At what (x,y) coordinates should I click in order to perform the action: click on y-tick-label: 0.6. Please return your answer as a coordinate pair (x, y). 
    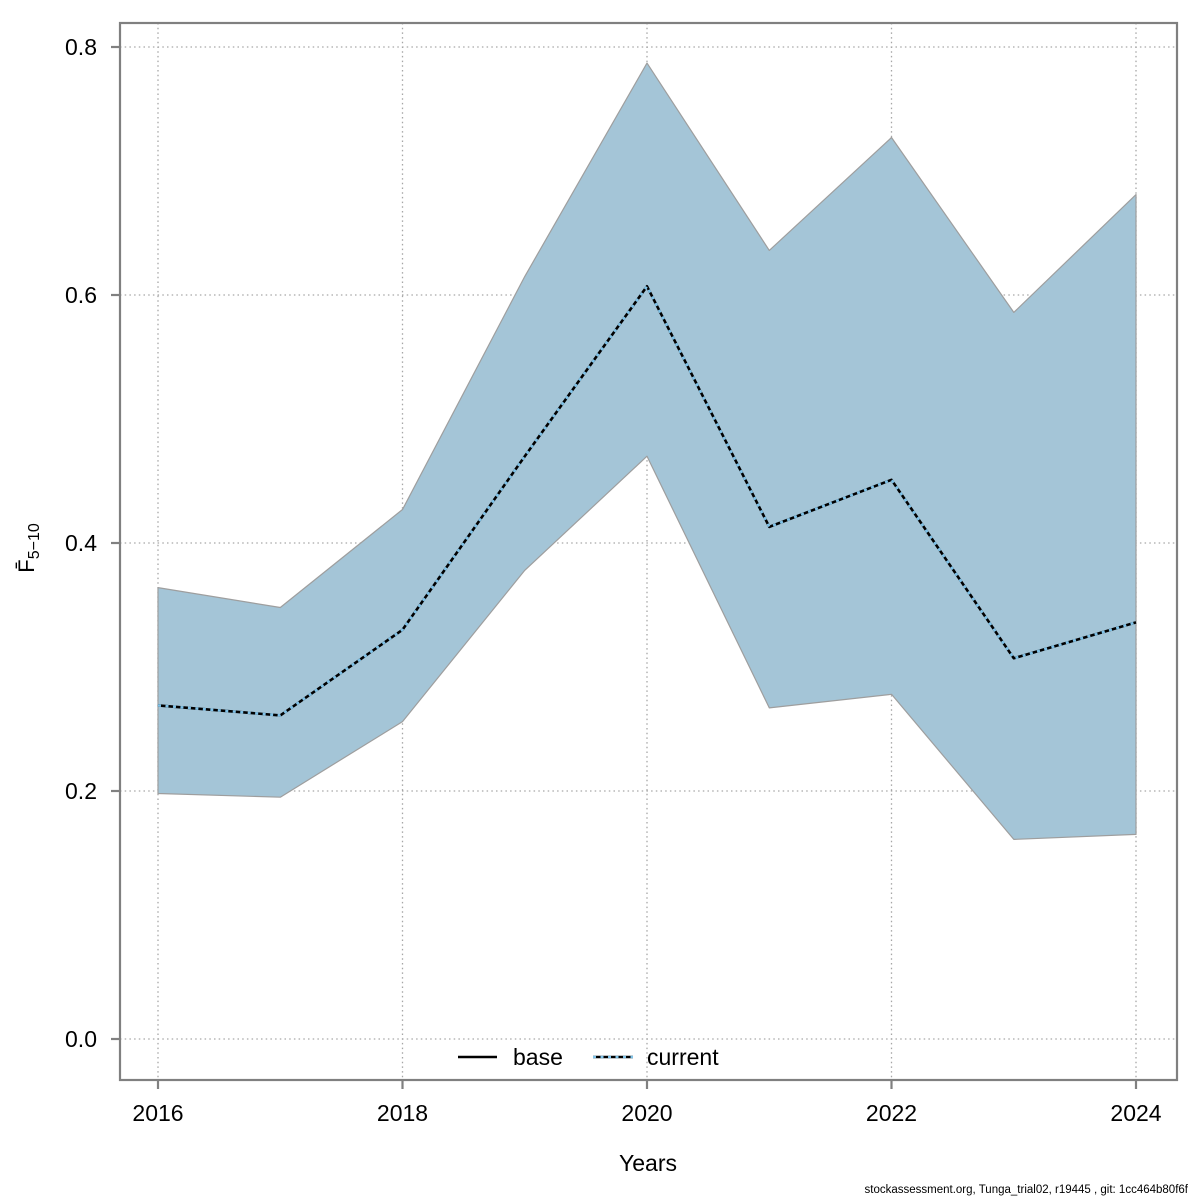
    Looking at the image, I should click on (81, 295).